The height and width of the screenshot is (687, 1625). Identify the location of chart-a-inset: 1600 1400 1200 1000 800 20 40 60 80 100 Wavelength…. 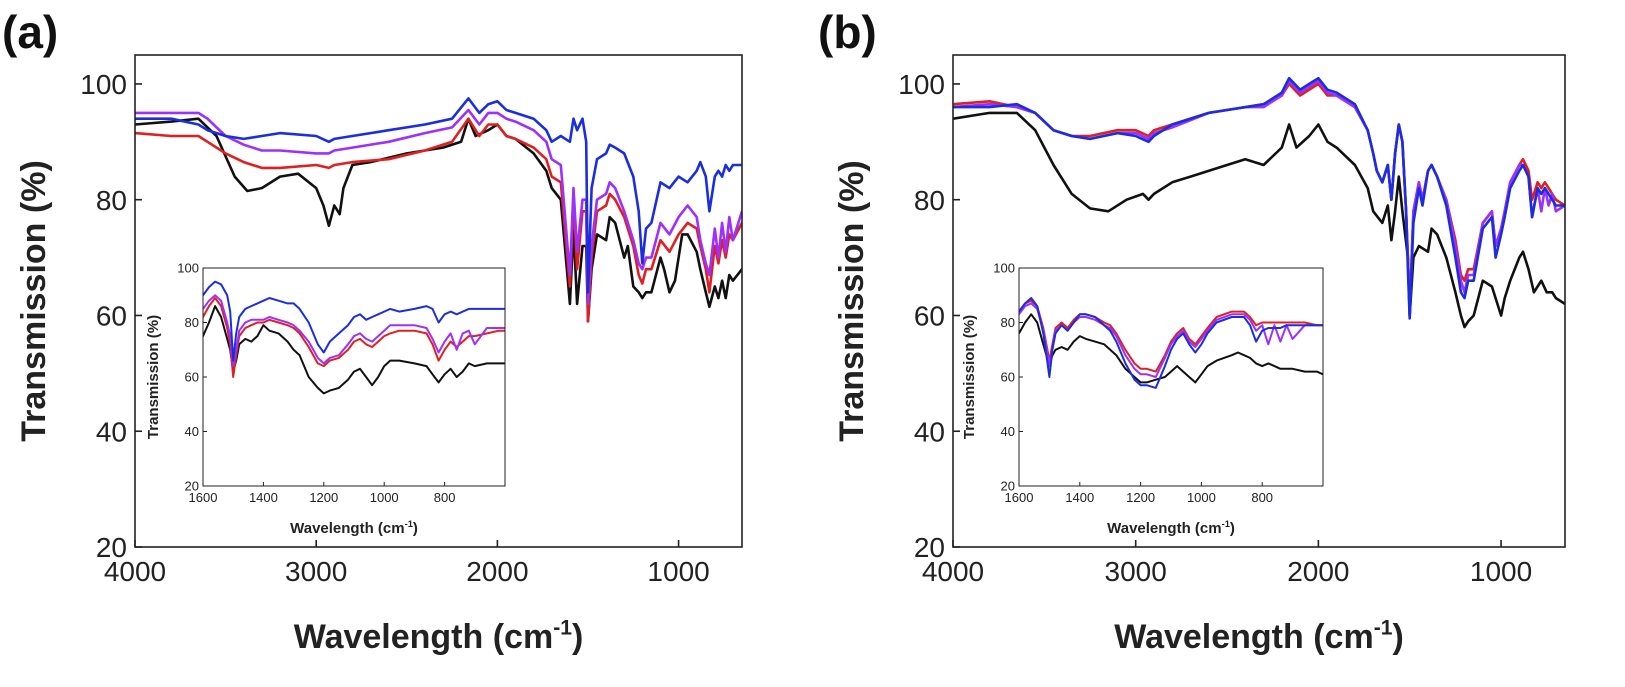
(325, 399).